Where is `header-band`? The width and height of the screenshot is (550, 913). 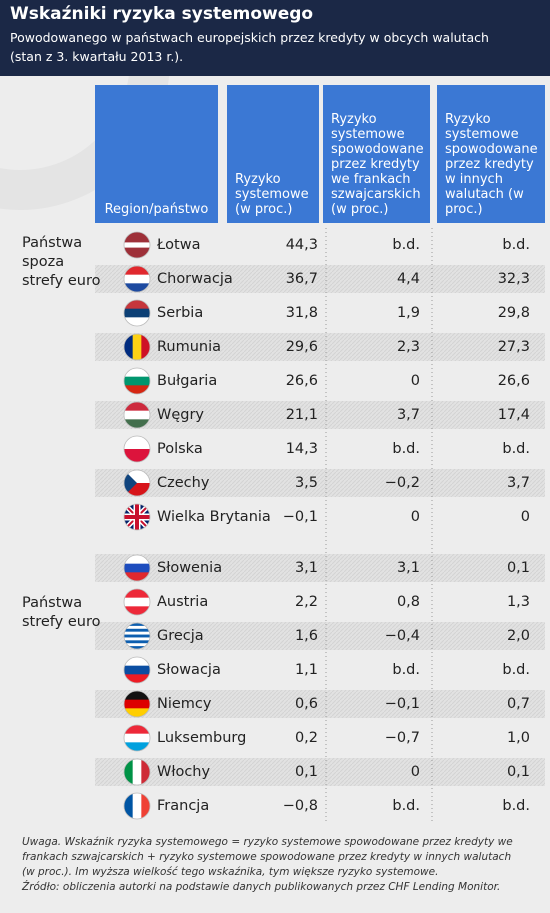
header-band is located at coordinates (275, 38).